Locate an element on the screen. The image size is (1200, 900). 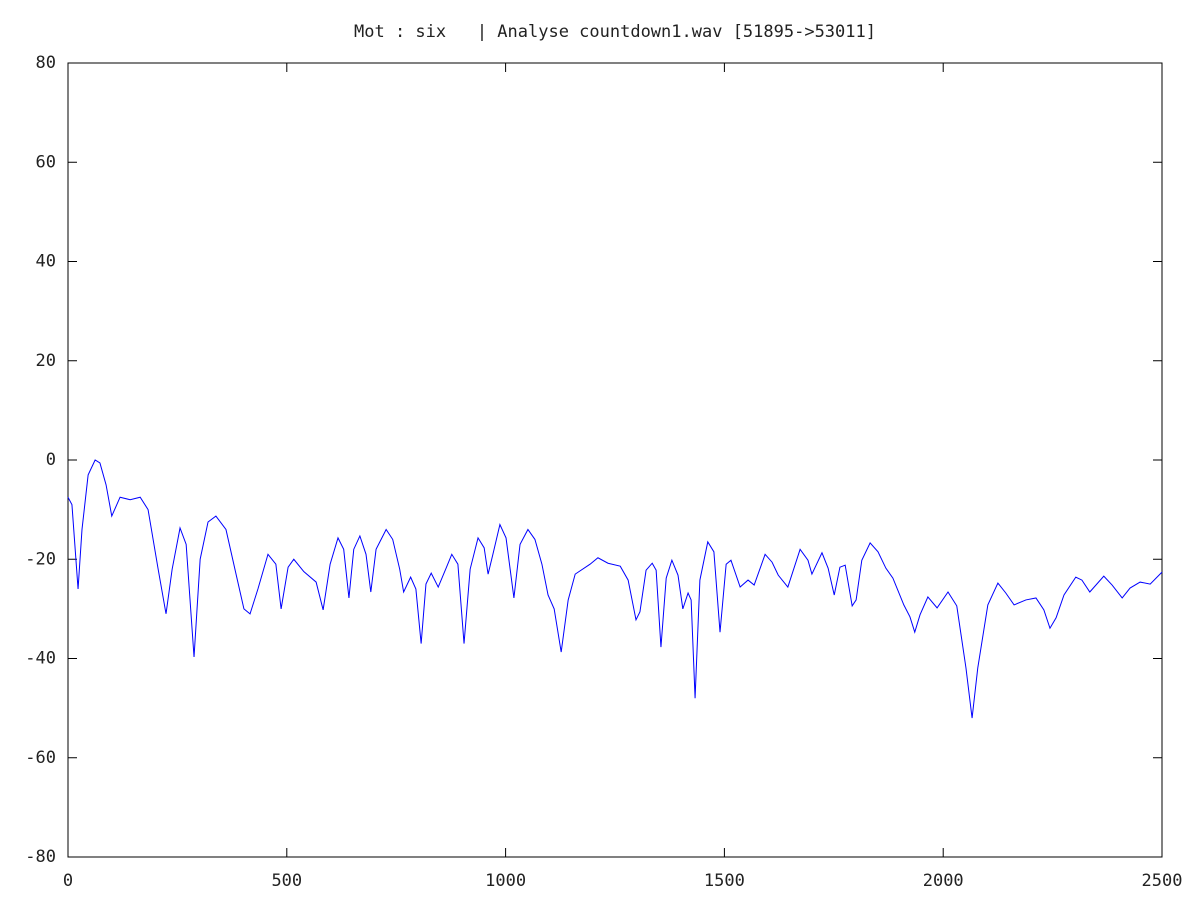
y-tick-label: 60 is located at coordinates (46, 162).